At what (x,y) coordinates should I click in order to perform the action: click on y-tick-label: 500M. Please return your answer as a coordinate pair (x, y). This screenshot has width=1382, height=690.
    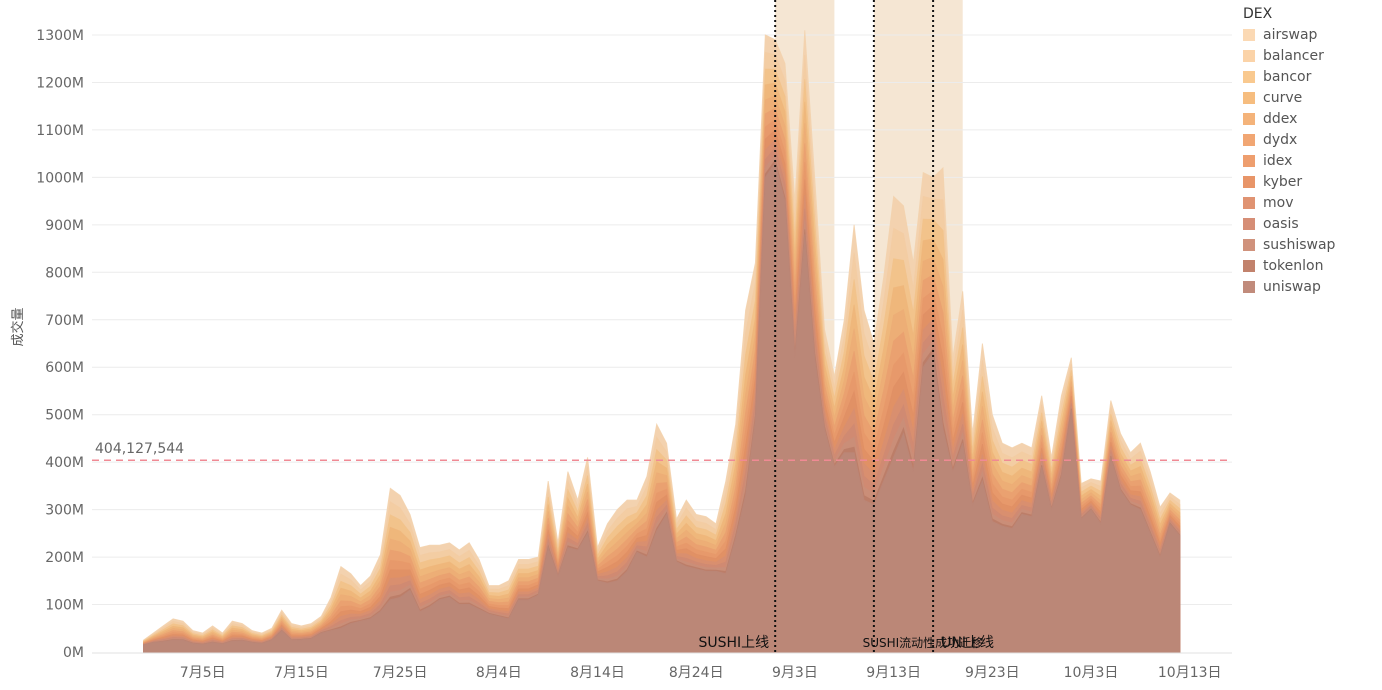
    Looking at the image, I should click on (64, 416).